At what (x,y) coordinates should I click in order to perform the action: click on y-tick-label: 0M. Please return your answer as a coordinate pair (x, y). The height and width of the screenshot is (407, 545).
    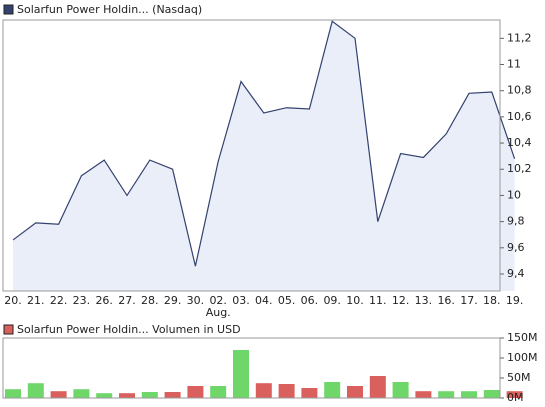
    Looking at the image, I should click on (515, 397).